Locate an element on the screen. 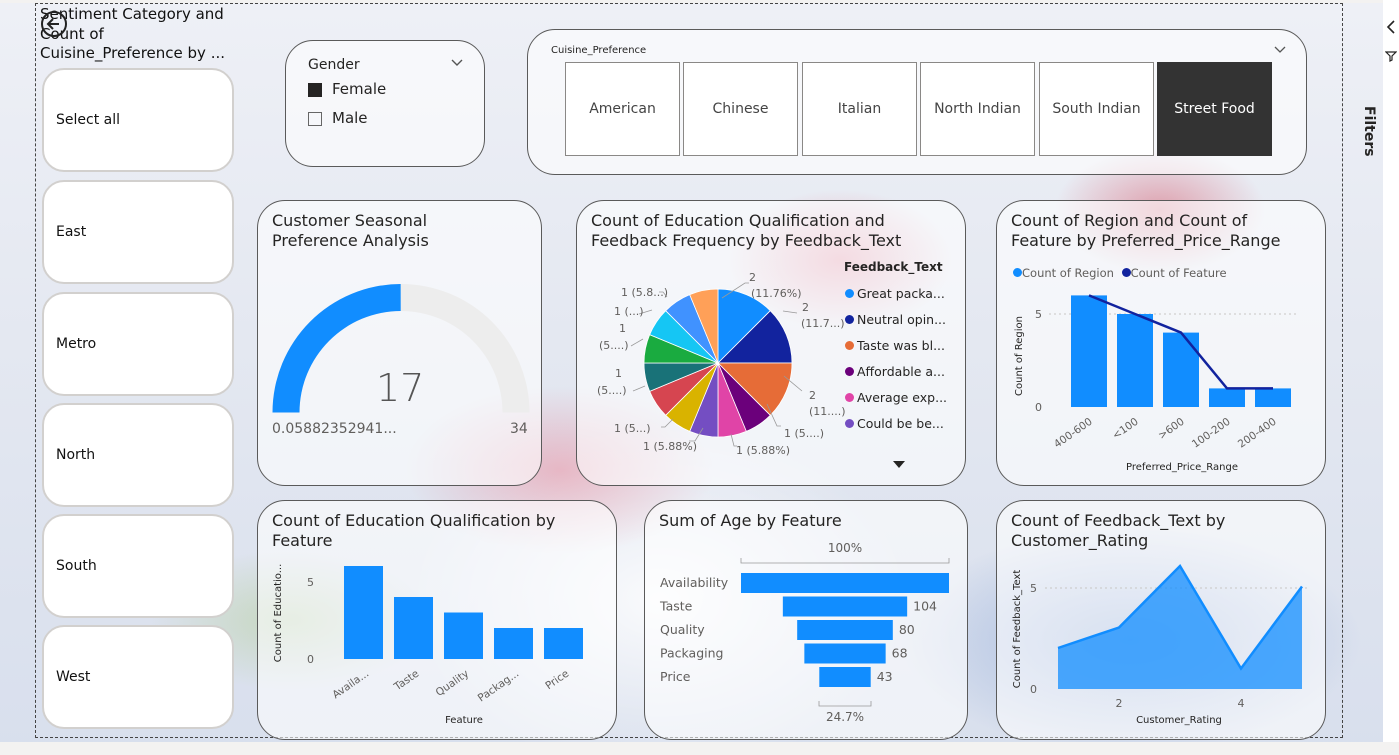  gender-slicer-title: Gender is located at coordinates (334, 65).